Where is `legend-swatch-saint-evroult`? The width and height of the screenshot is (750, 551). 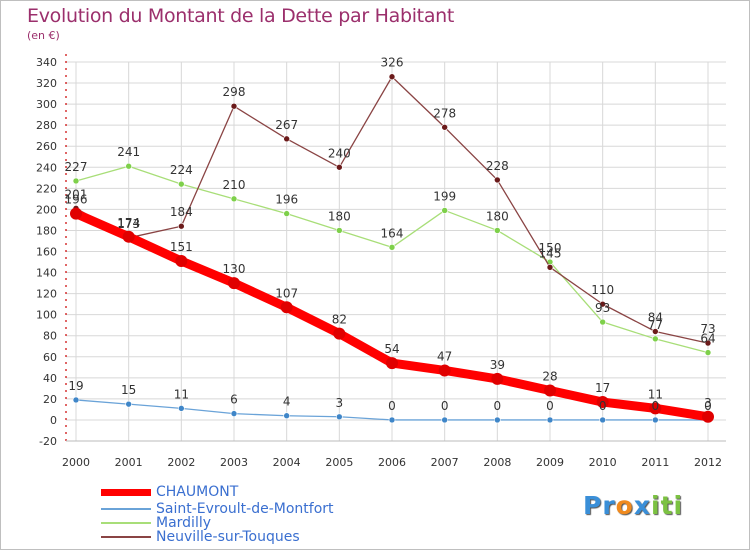 legend-swatch-saint-evroult is located at coordinates (126, 509).